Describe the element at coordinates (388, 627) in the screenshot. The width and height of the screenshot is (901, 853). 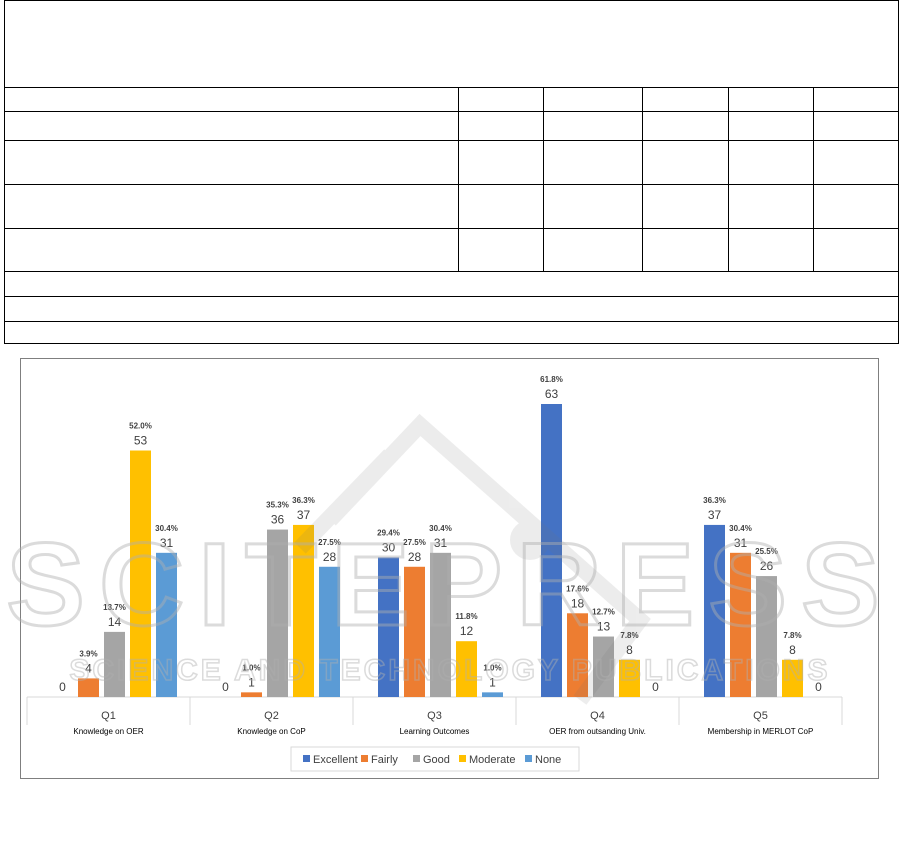
I see `bar-excellent-q3` at that location.